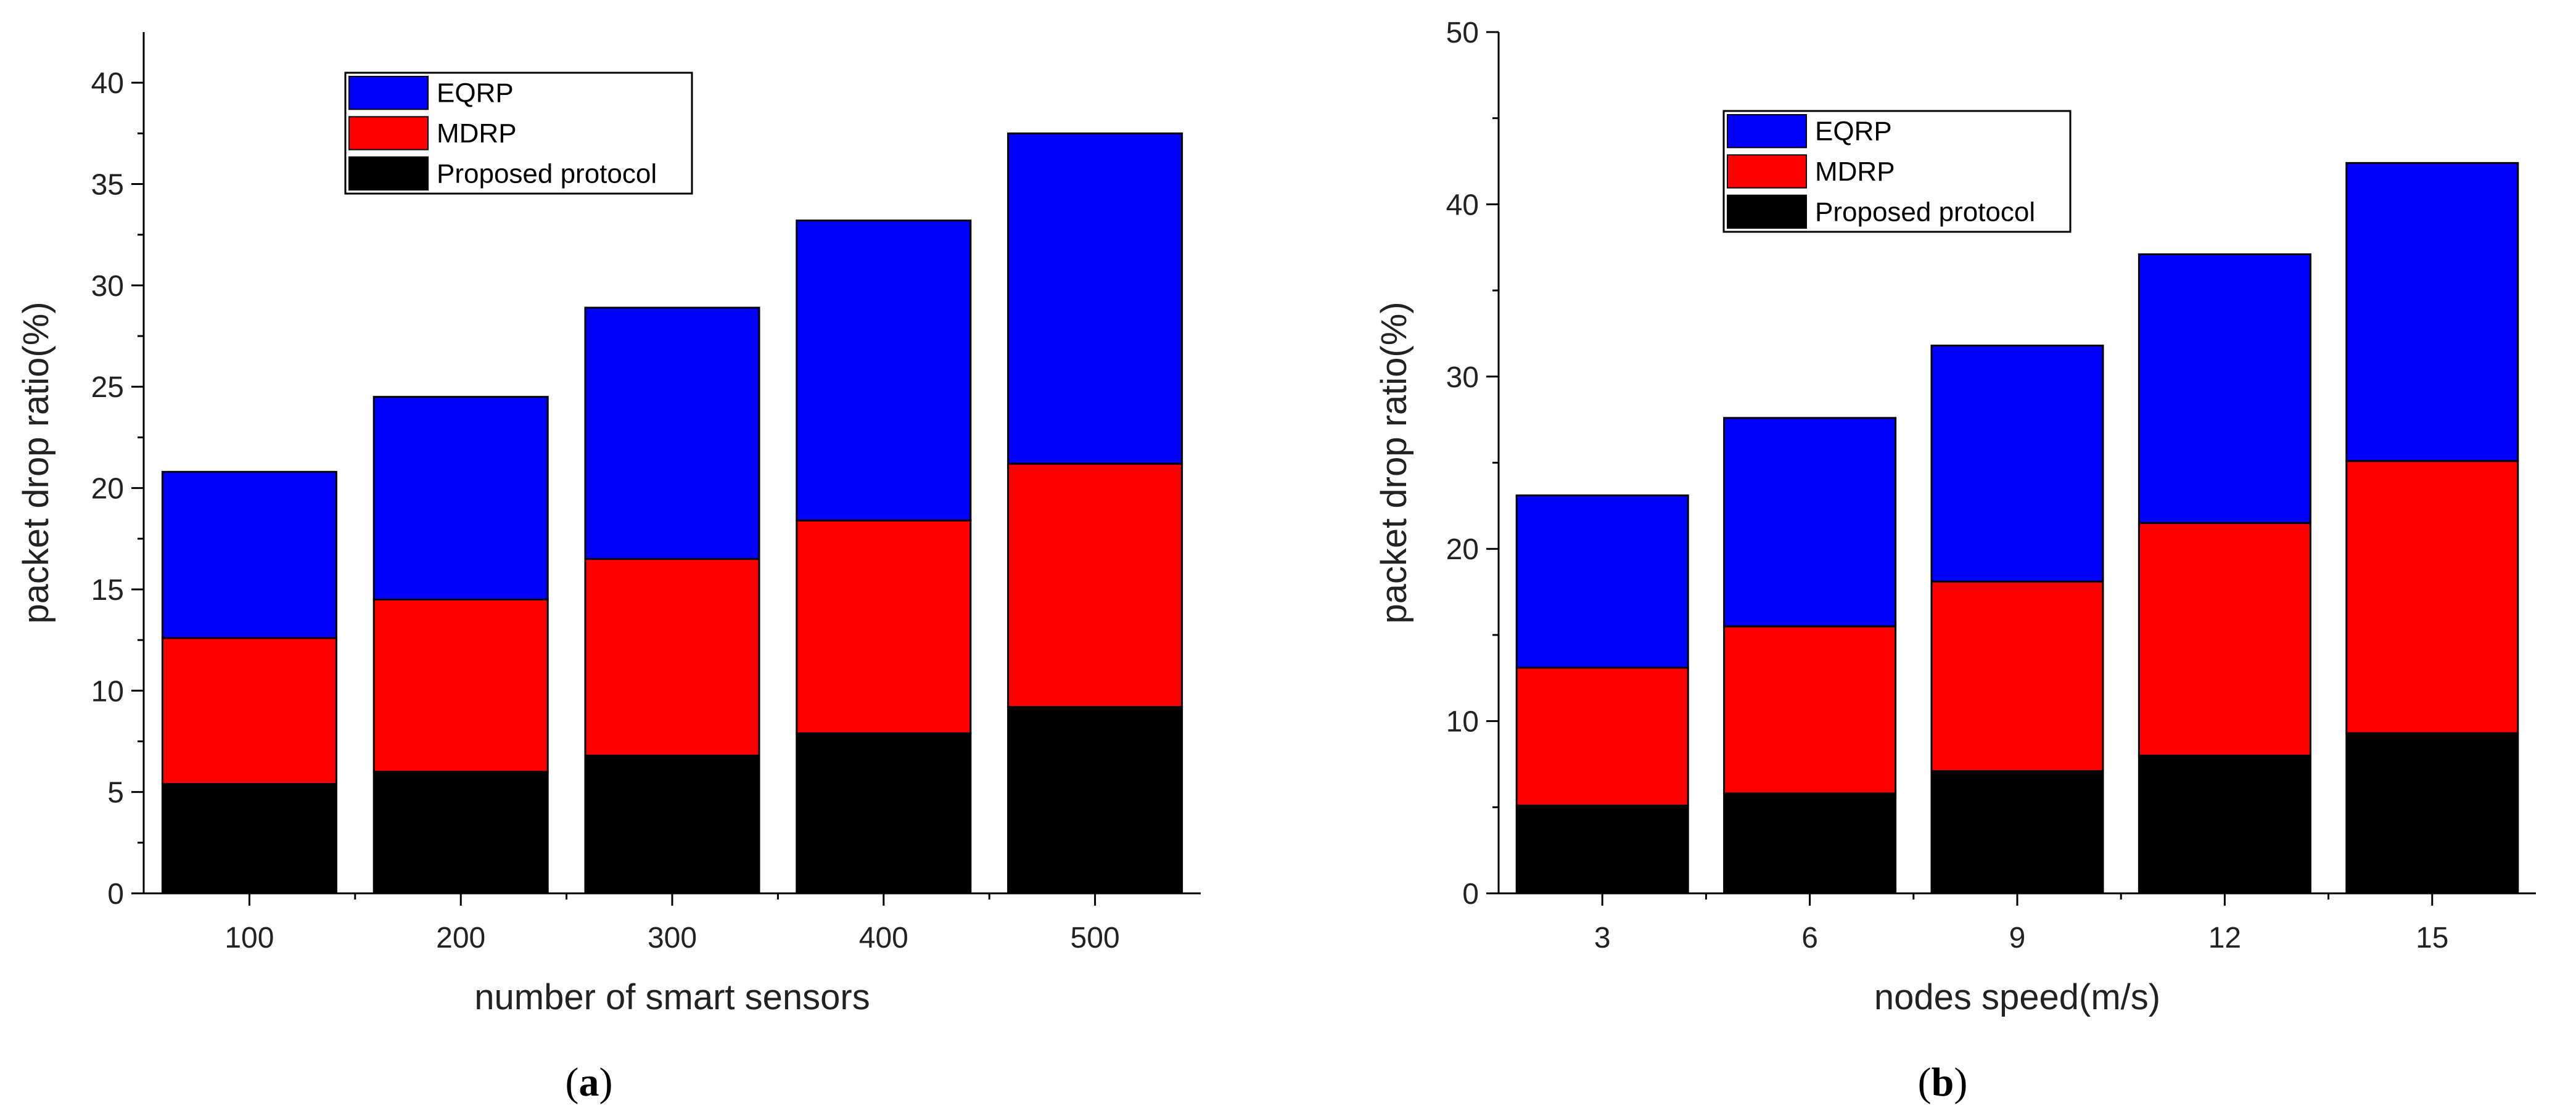 This screenshot has width=2576, height=1119. I want to click on x-tick-label: 400, so click(883, 938).